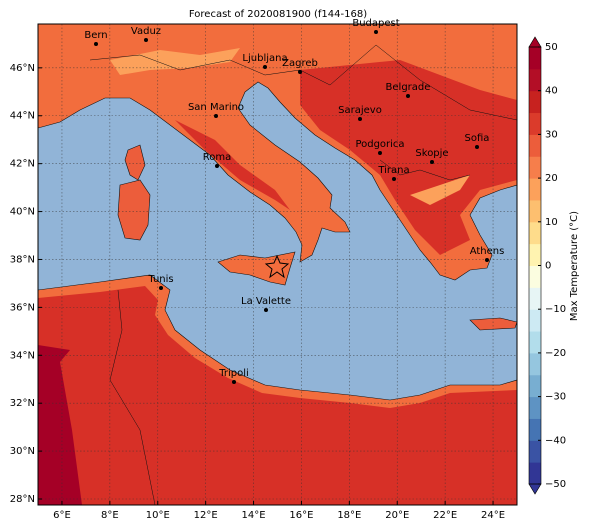  I want to click on y-tick-label: 32°N, so click(22, 403).